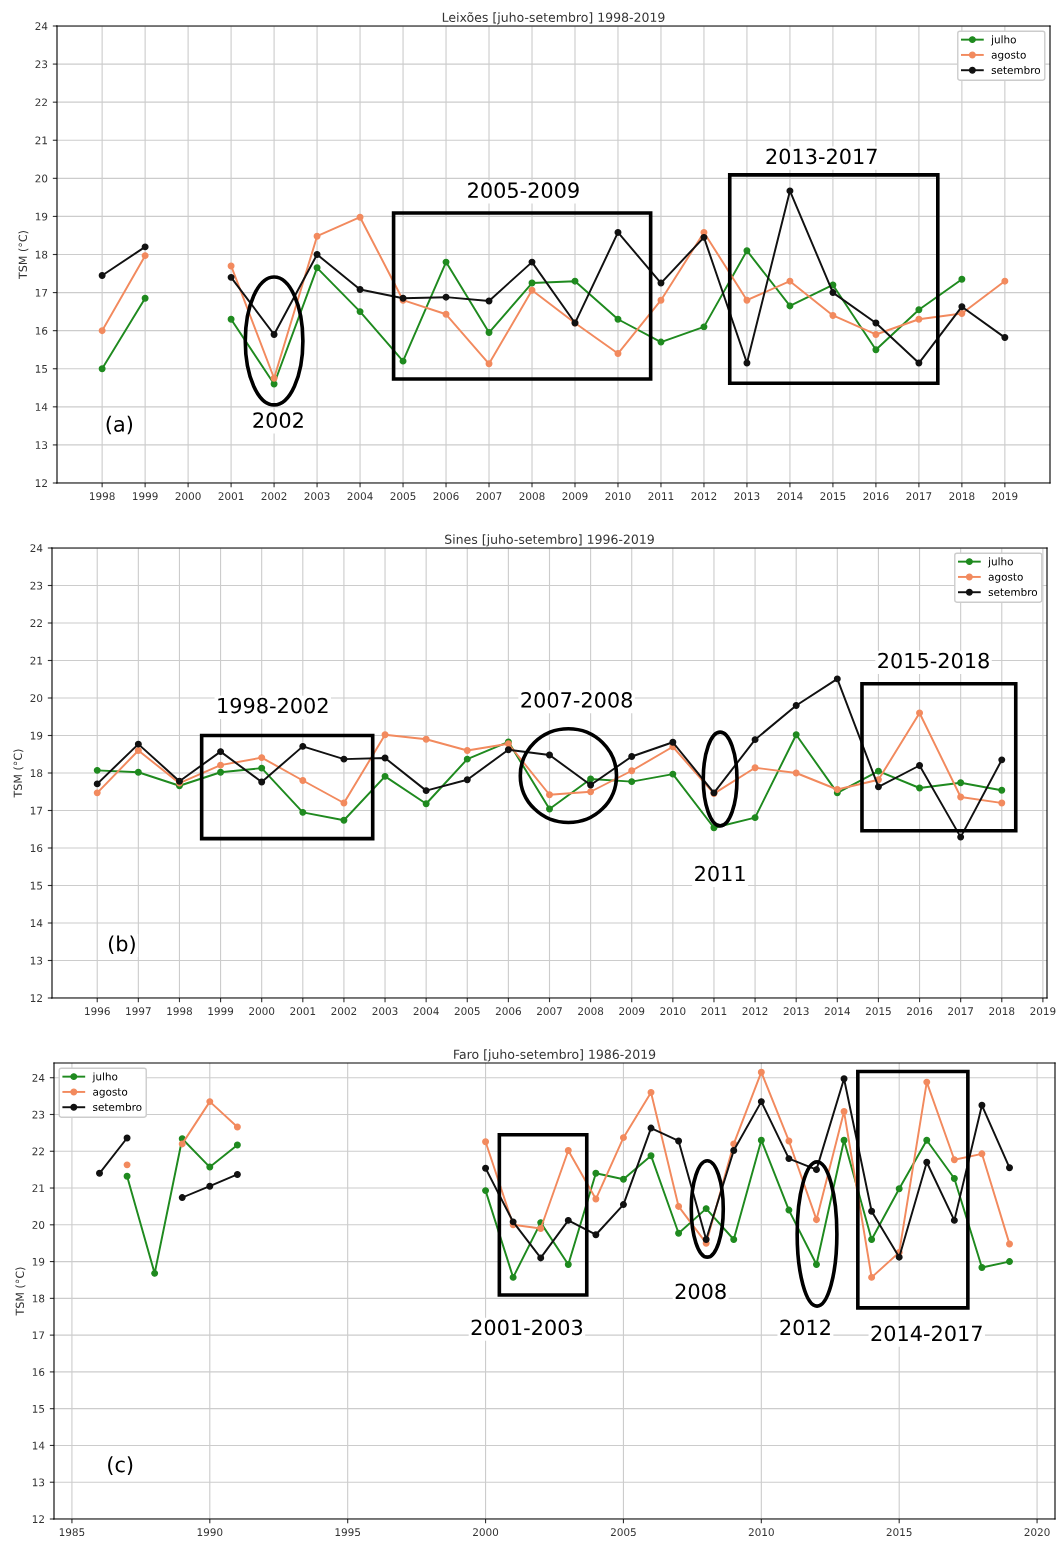 This screenshot has width=1057, height=1548. I want to click on annotation: 1998-2002, so click(273, 705).